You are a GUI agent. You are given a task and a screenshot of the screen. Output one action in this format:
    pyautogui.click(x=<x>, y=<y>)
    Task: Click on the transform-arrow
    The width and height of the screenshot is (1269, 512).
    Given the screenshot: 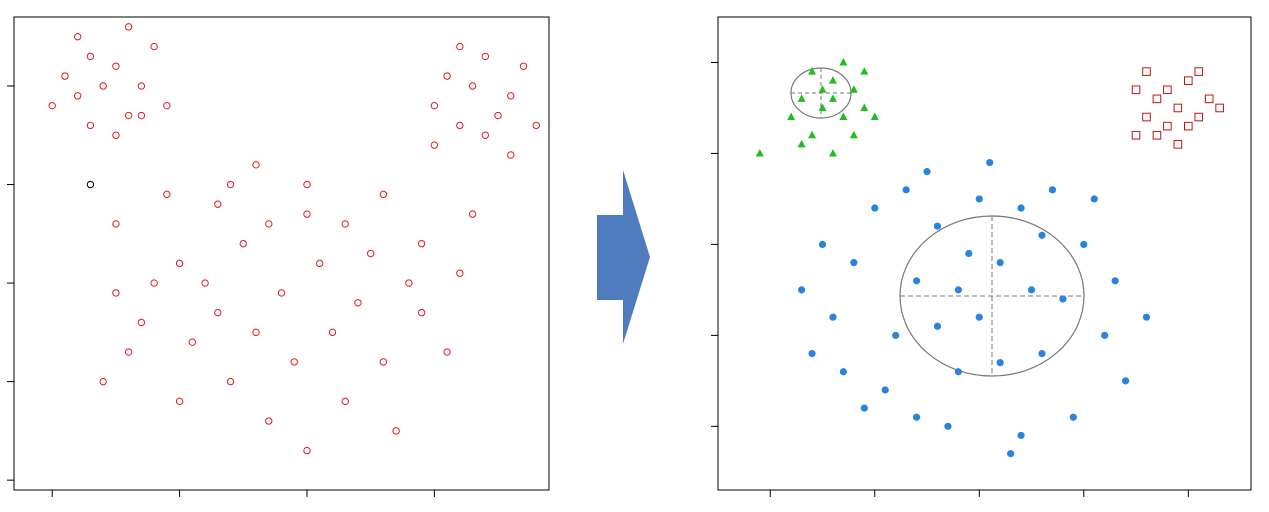 What is the action you would take?
    pyautogui.click(x=623, y=257)
    